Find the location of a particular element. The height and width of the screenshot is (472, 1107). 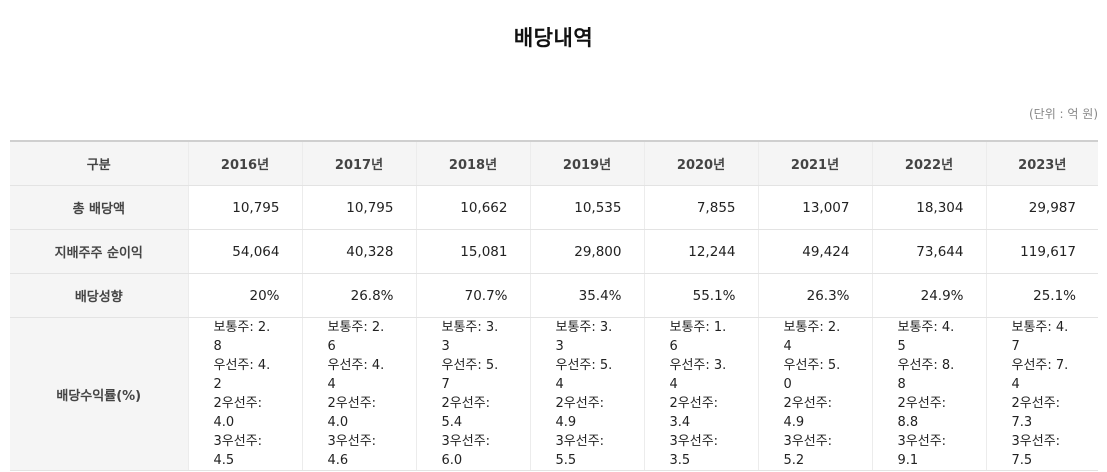

table-cell: 73,644 is located at coordinates (929, 251).